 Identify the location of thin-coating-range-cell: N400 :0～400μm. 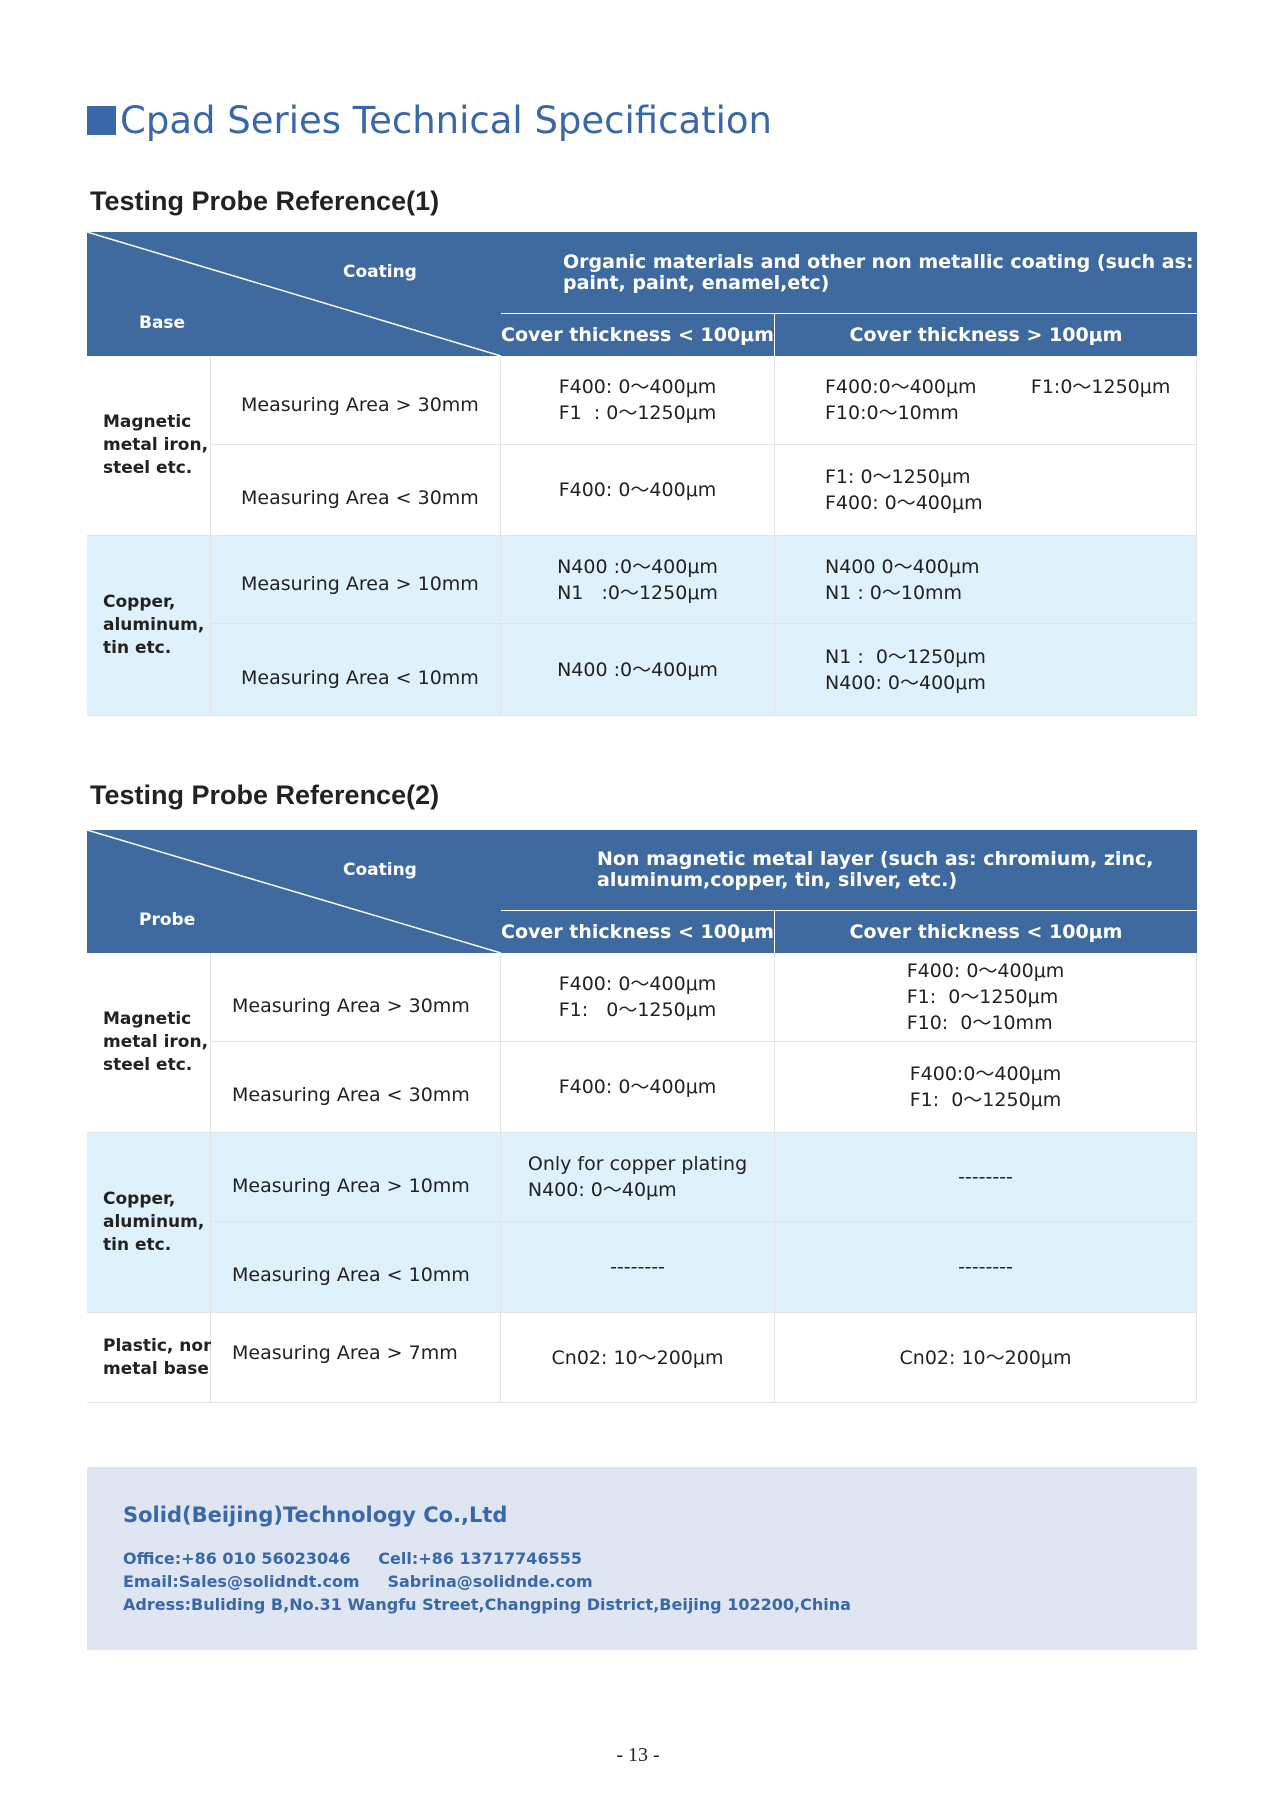
(638, 670).